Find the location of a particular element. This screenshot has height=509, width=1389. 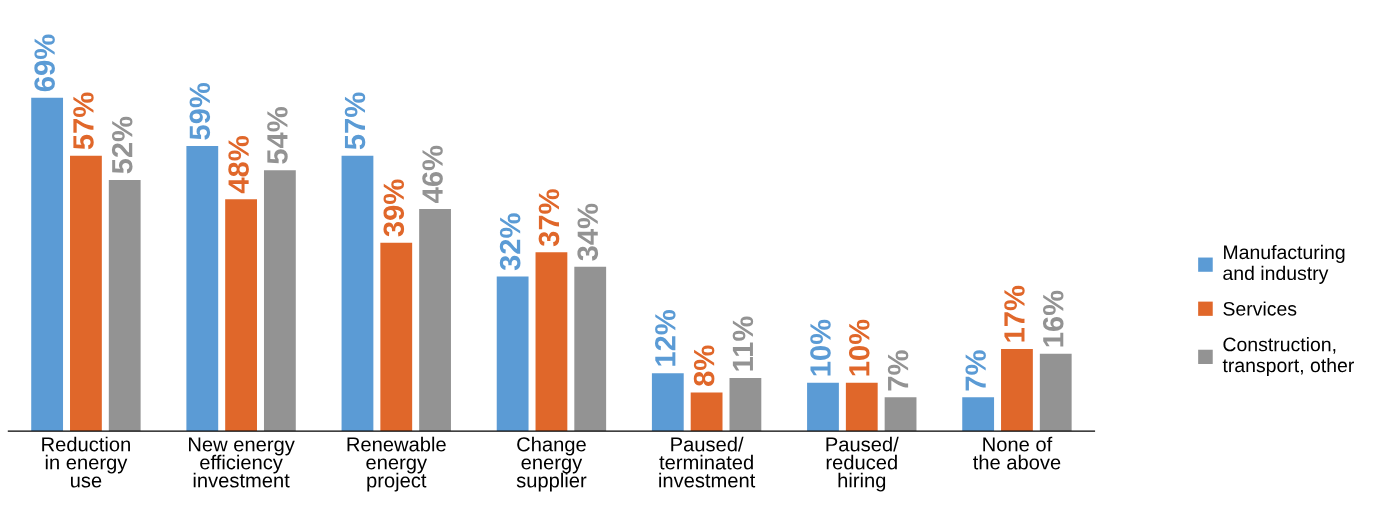

data-label: 11% is located at coordinates (743, 343).